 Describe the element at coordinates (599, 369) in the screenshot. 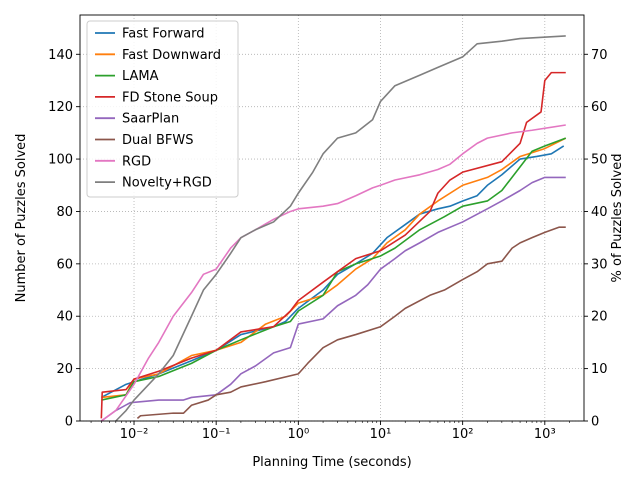

I see `y2-tick-label: 10` at that location.